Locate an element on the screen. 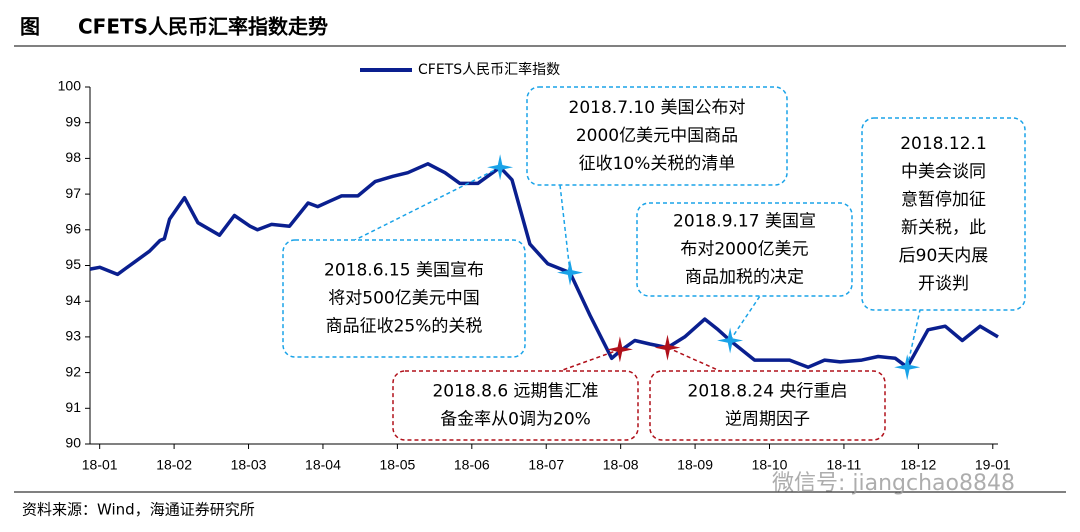 This screenshot has width=1080, height=532. x-tick-label: 18-12 is located at coordinates (918, 465).